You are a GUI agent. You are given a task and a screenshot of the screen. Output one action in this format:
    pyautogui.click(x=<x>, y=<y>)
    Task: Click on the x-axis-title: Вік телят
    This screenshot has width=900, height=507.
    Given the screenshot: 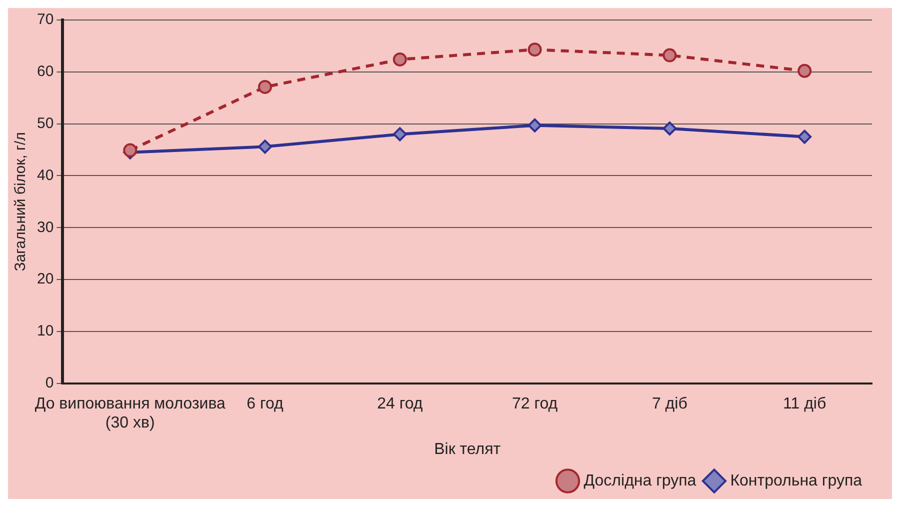 What is the action you would take?
    pyautogui.click(x=468, y=449)
    